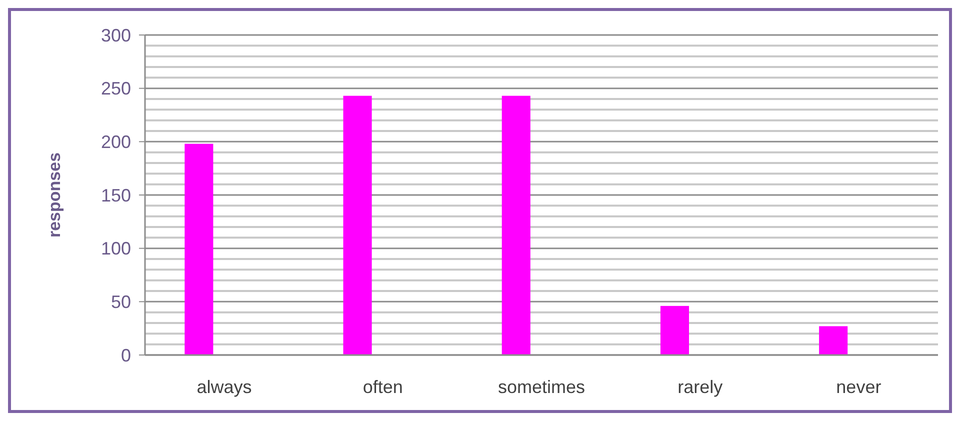 The width and height of the screenshot is (960, 421). I want to click on y-tick-label: 300, so click(115, 35).